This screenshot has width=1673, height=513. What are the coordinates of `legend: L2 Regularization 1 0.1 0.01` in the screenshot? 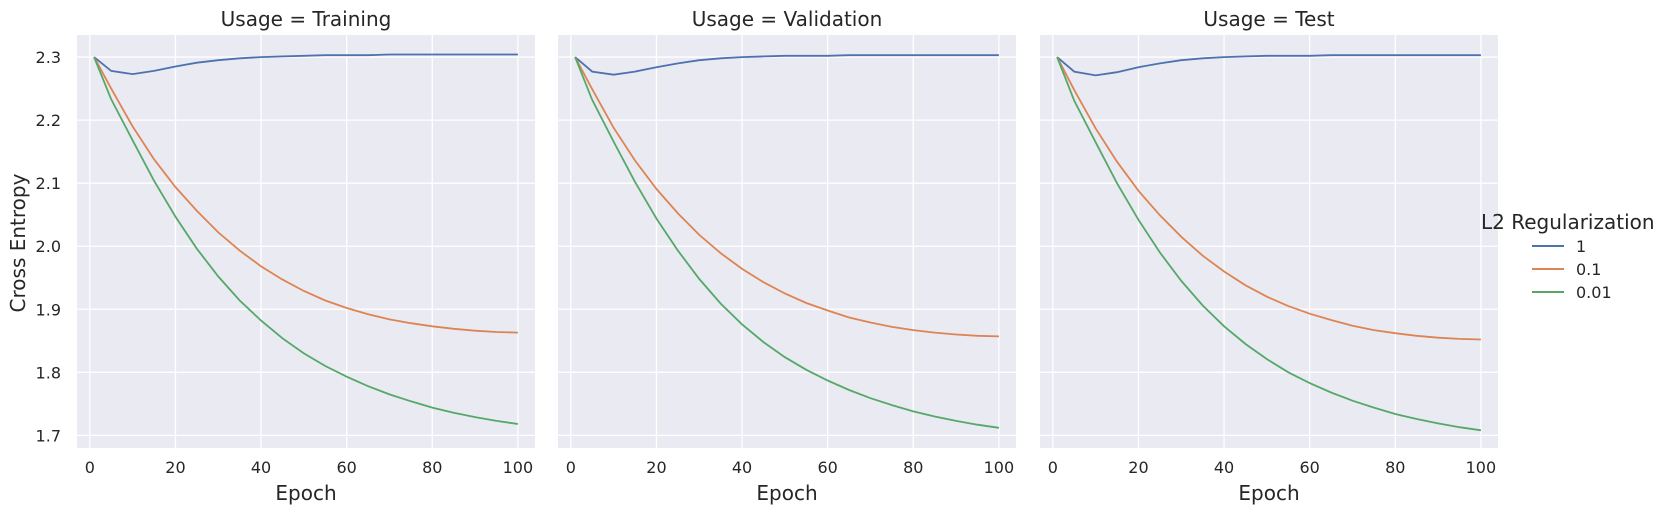 It's located at (1568, 256).